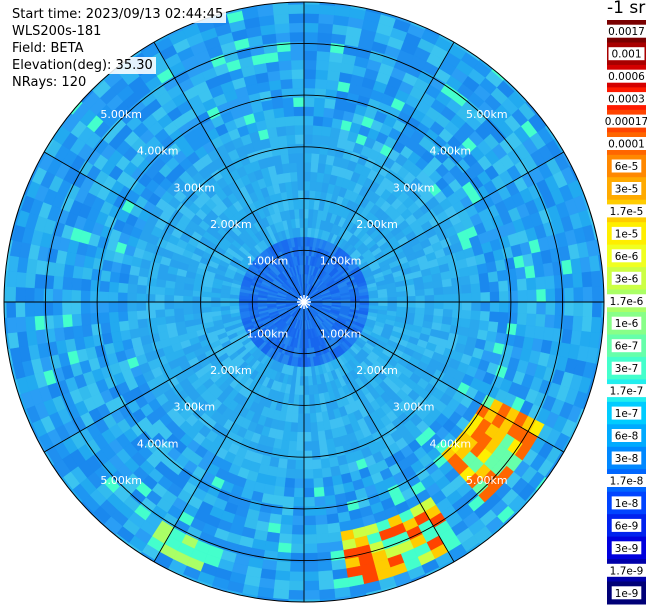 This screenshot has width=647, height=607. What do you see at coordinates (626, 122) in the screenshot?
I see `colorbar-tick-label: 0.00017` at bounding box center [626, 122].